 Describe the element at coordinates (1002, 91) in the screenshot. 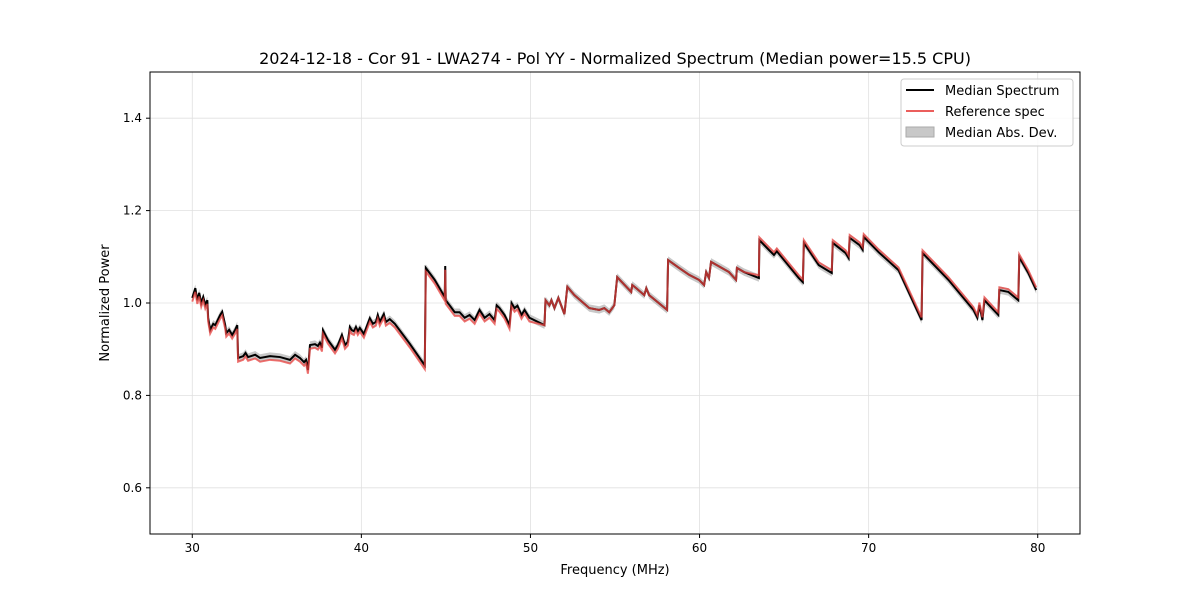

I see `legend-median-label: Median Spectrum` at that location.